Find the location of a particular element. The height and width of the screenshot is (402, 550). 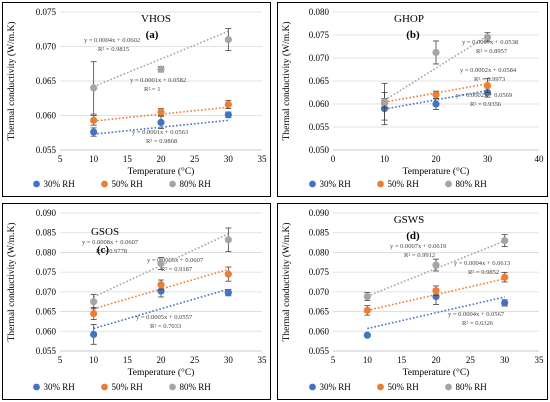

trend-r-squared: R² = 0.8957 is located at coordinates (492, 51).